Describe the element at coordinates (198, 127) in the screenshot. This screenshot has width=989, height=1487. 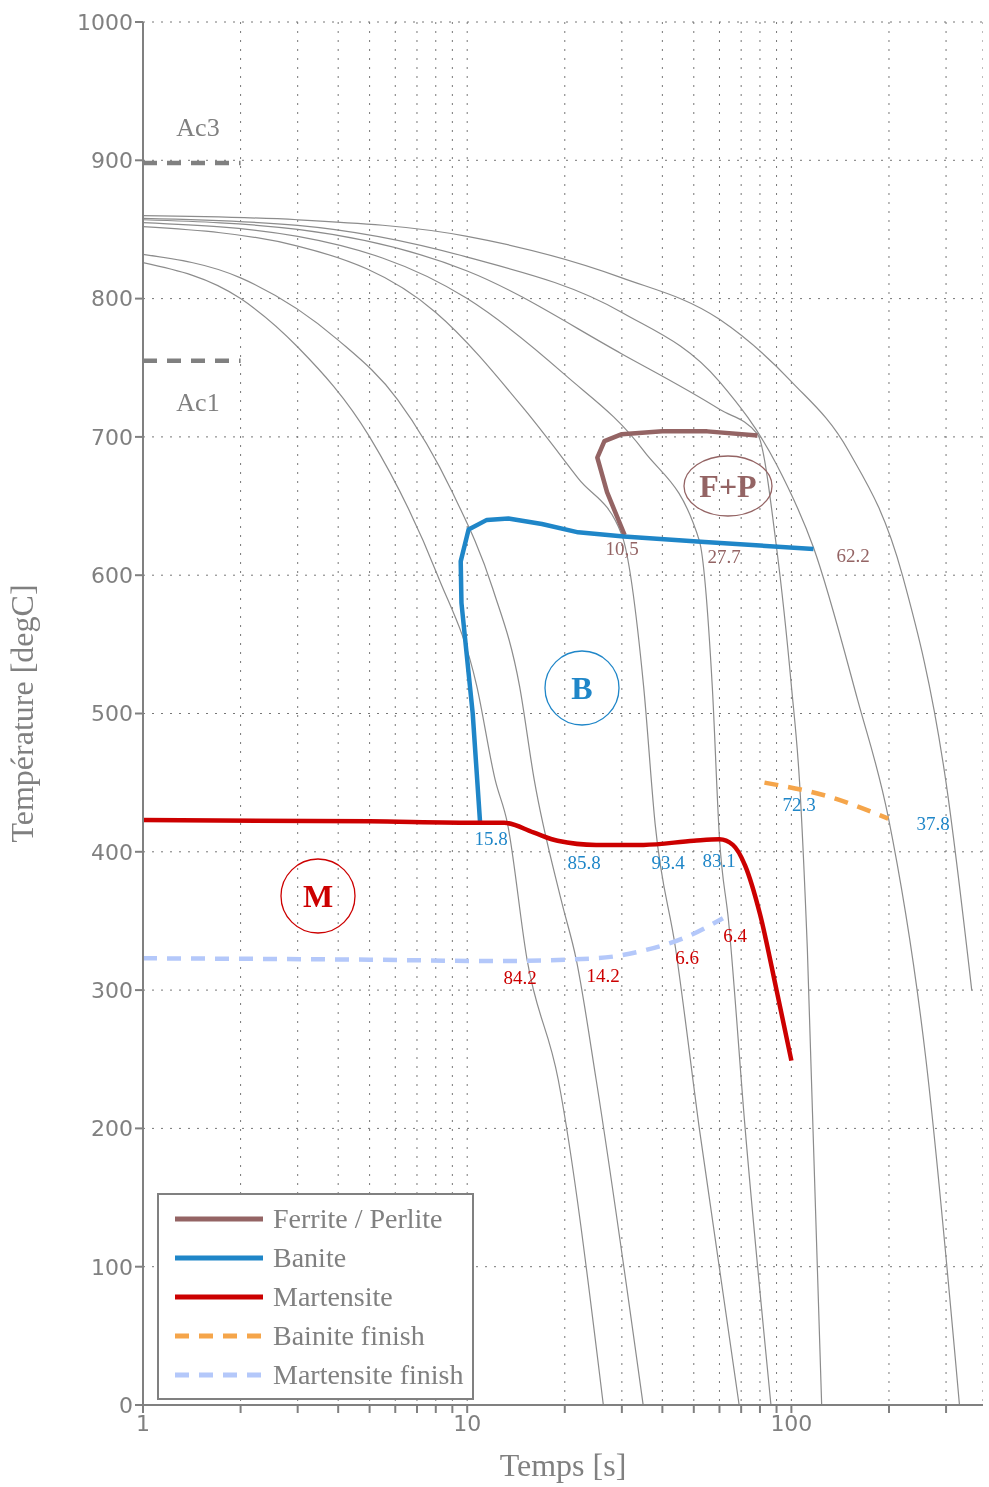
I see `annotation: Ac3` at that location.